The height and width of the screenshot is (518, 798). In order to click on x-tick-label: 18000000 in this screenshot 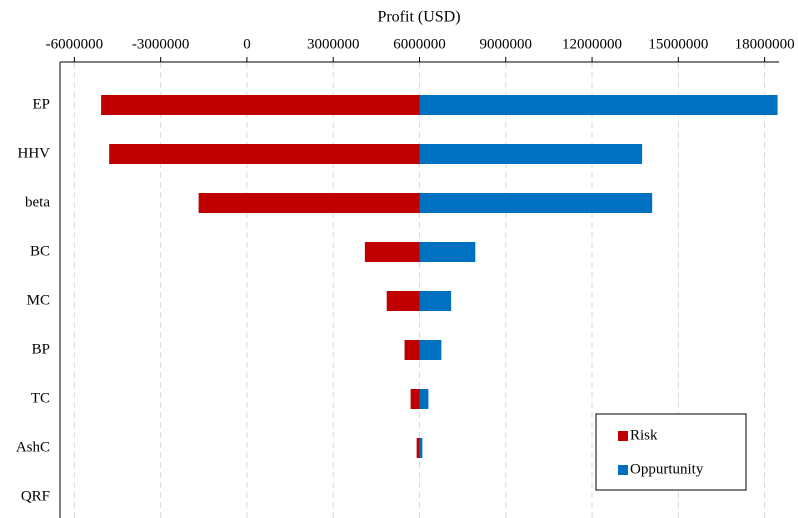, I will do `click(765, 44)`.